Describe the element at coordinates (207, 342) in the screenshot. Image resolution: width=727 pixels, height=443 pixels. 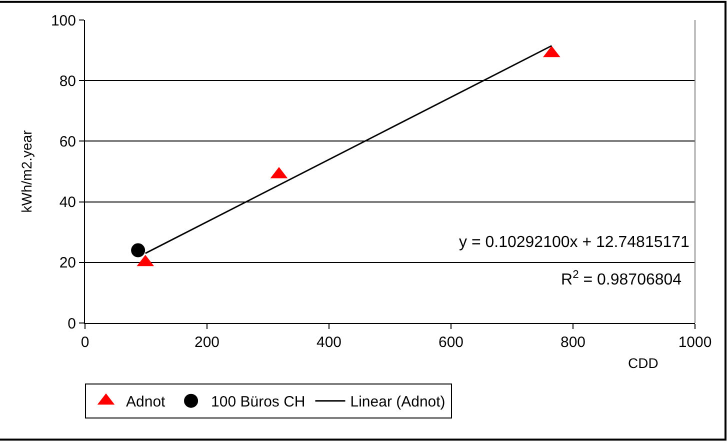
I see `x-tick-label: 200` at that location.